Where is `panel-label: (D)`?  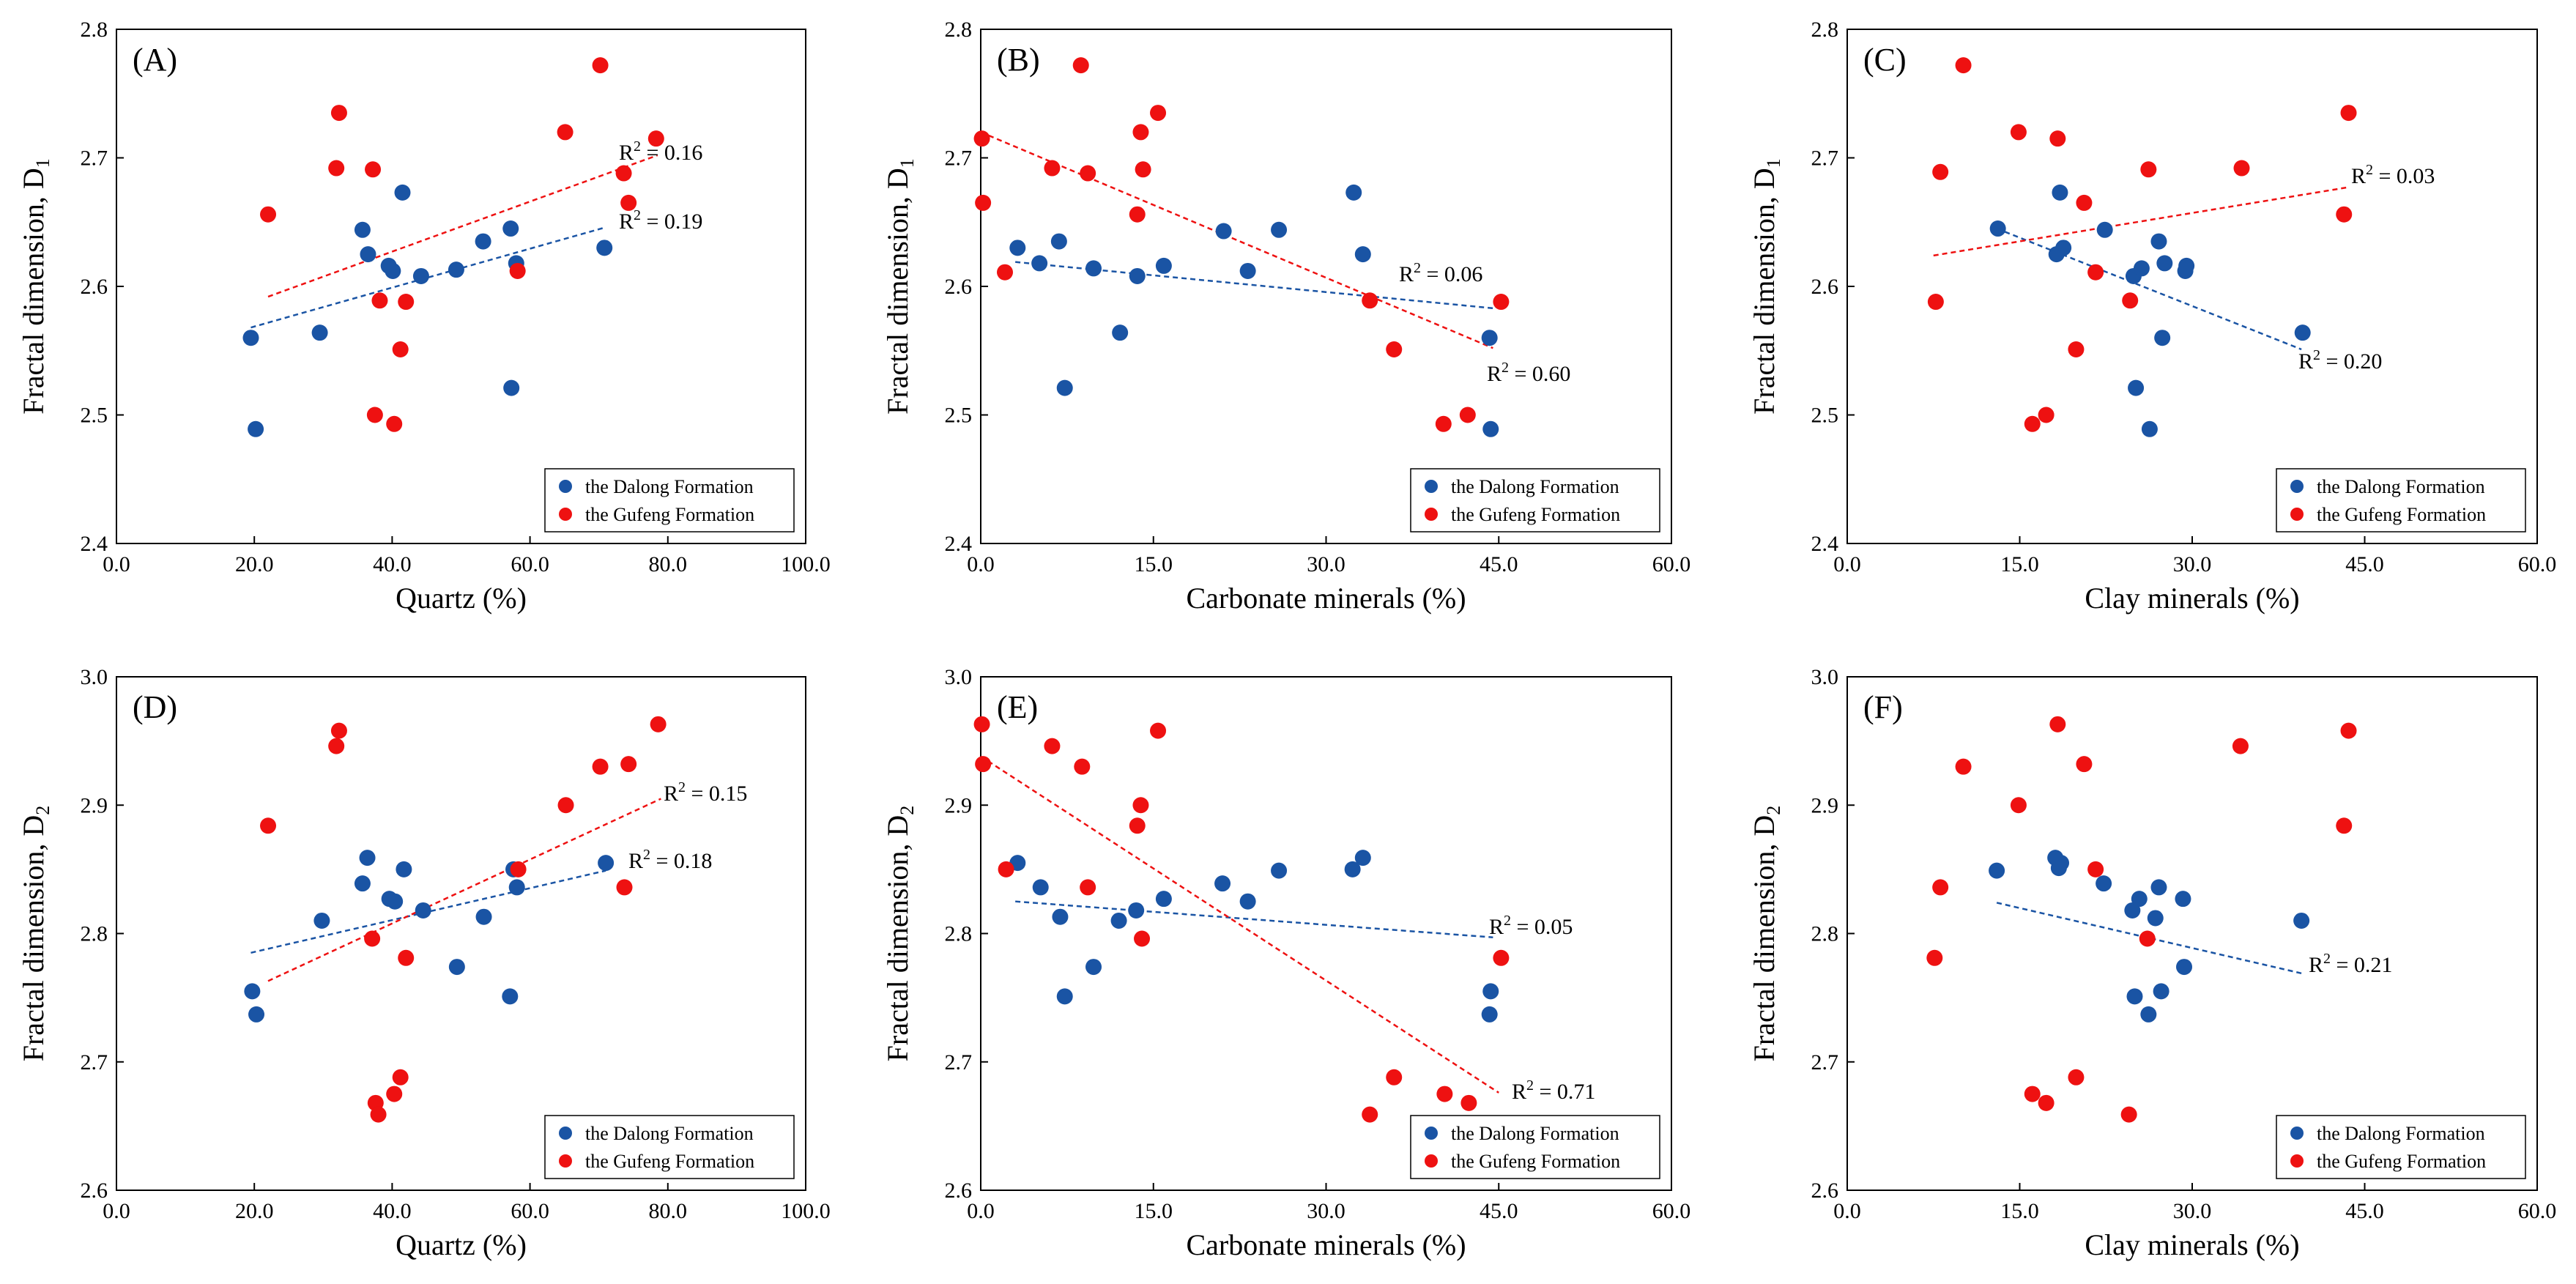 panel-label: (D) is located at coordinates (155, 707).